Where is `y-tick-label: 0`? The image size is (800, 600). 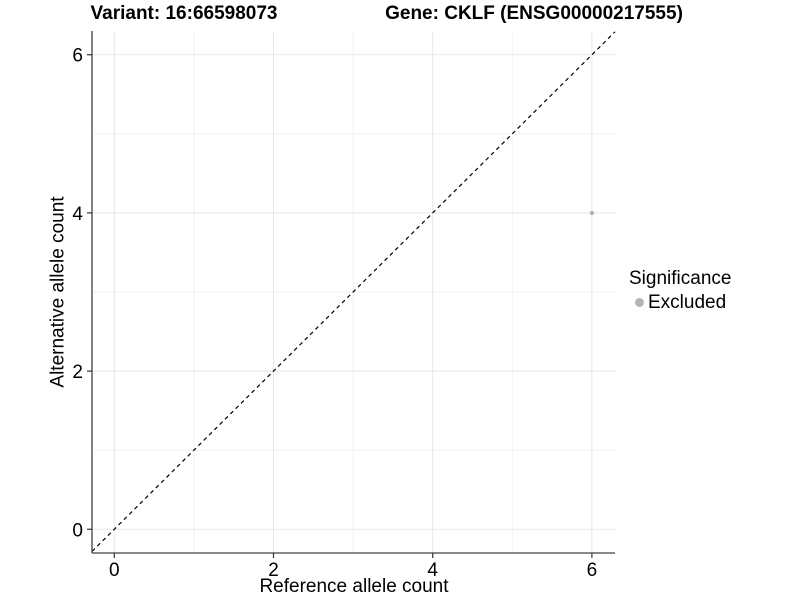
y-tick-label: 0 is located at coordinates (77, 530).